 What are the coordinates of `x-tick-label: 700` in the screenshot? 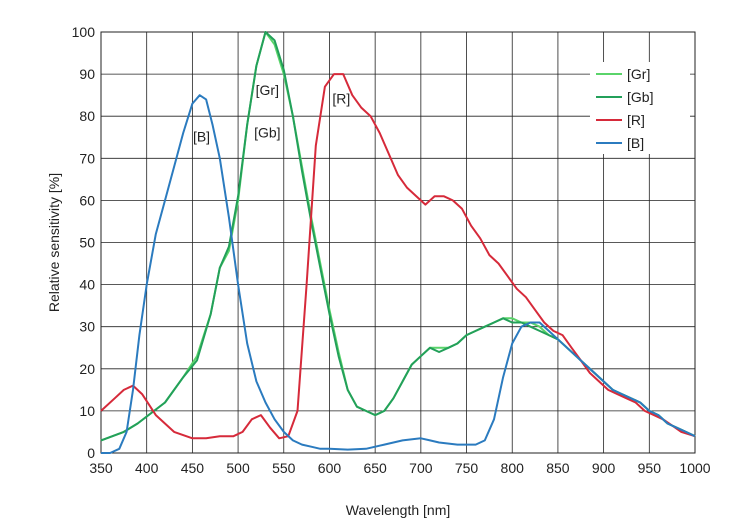 It's located at (421, 468).